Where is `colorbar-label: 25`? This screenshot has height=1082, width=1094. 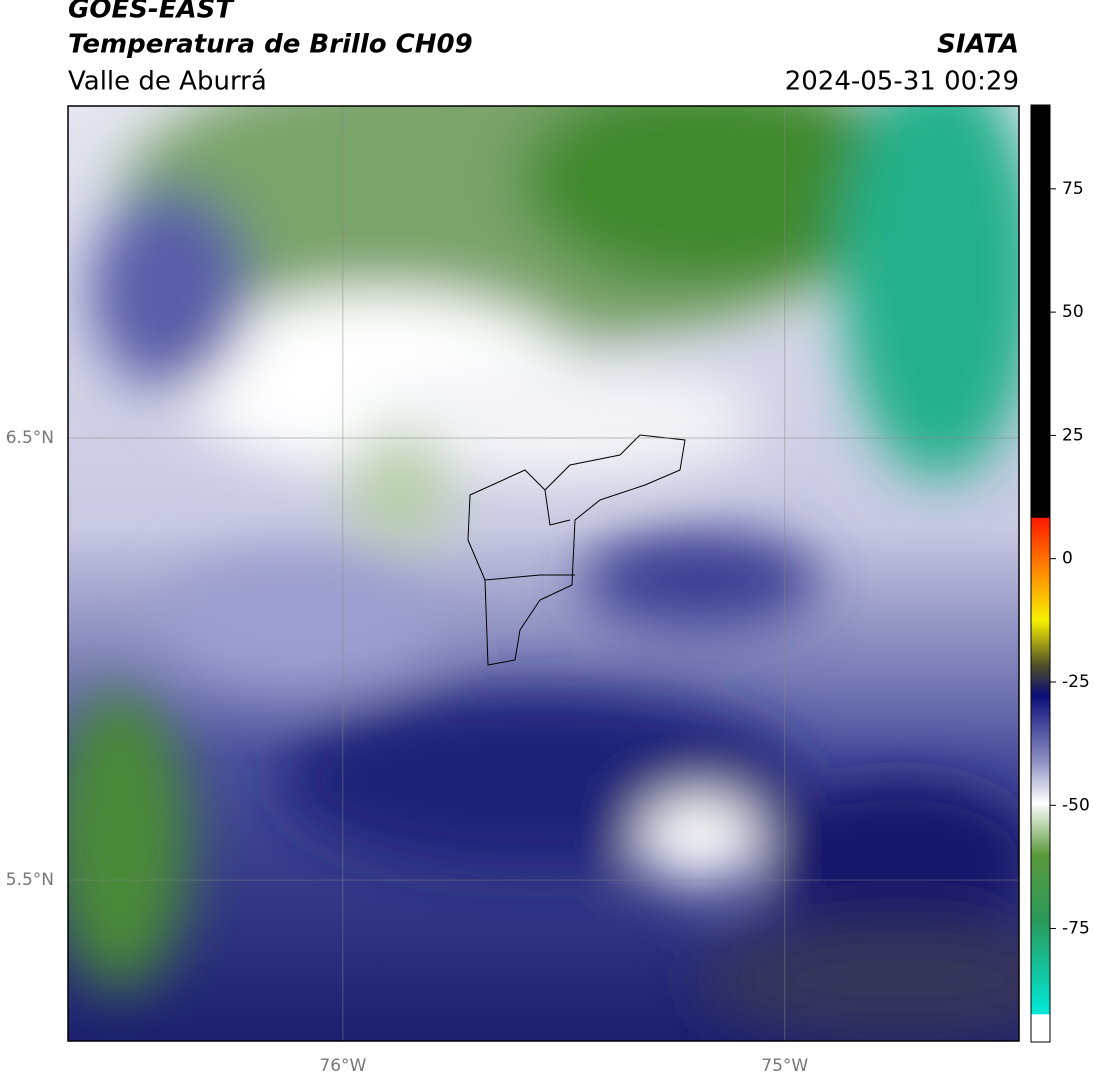 colorbar-label: 25 is located at coordinates (1073, 435).